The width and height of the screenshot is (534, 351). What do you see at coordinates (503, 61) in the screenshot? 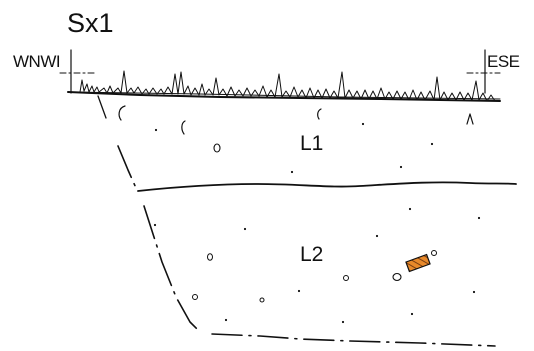
I see `orientation-label-right: ESE` at bounding box center [503, 61].